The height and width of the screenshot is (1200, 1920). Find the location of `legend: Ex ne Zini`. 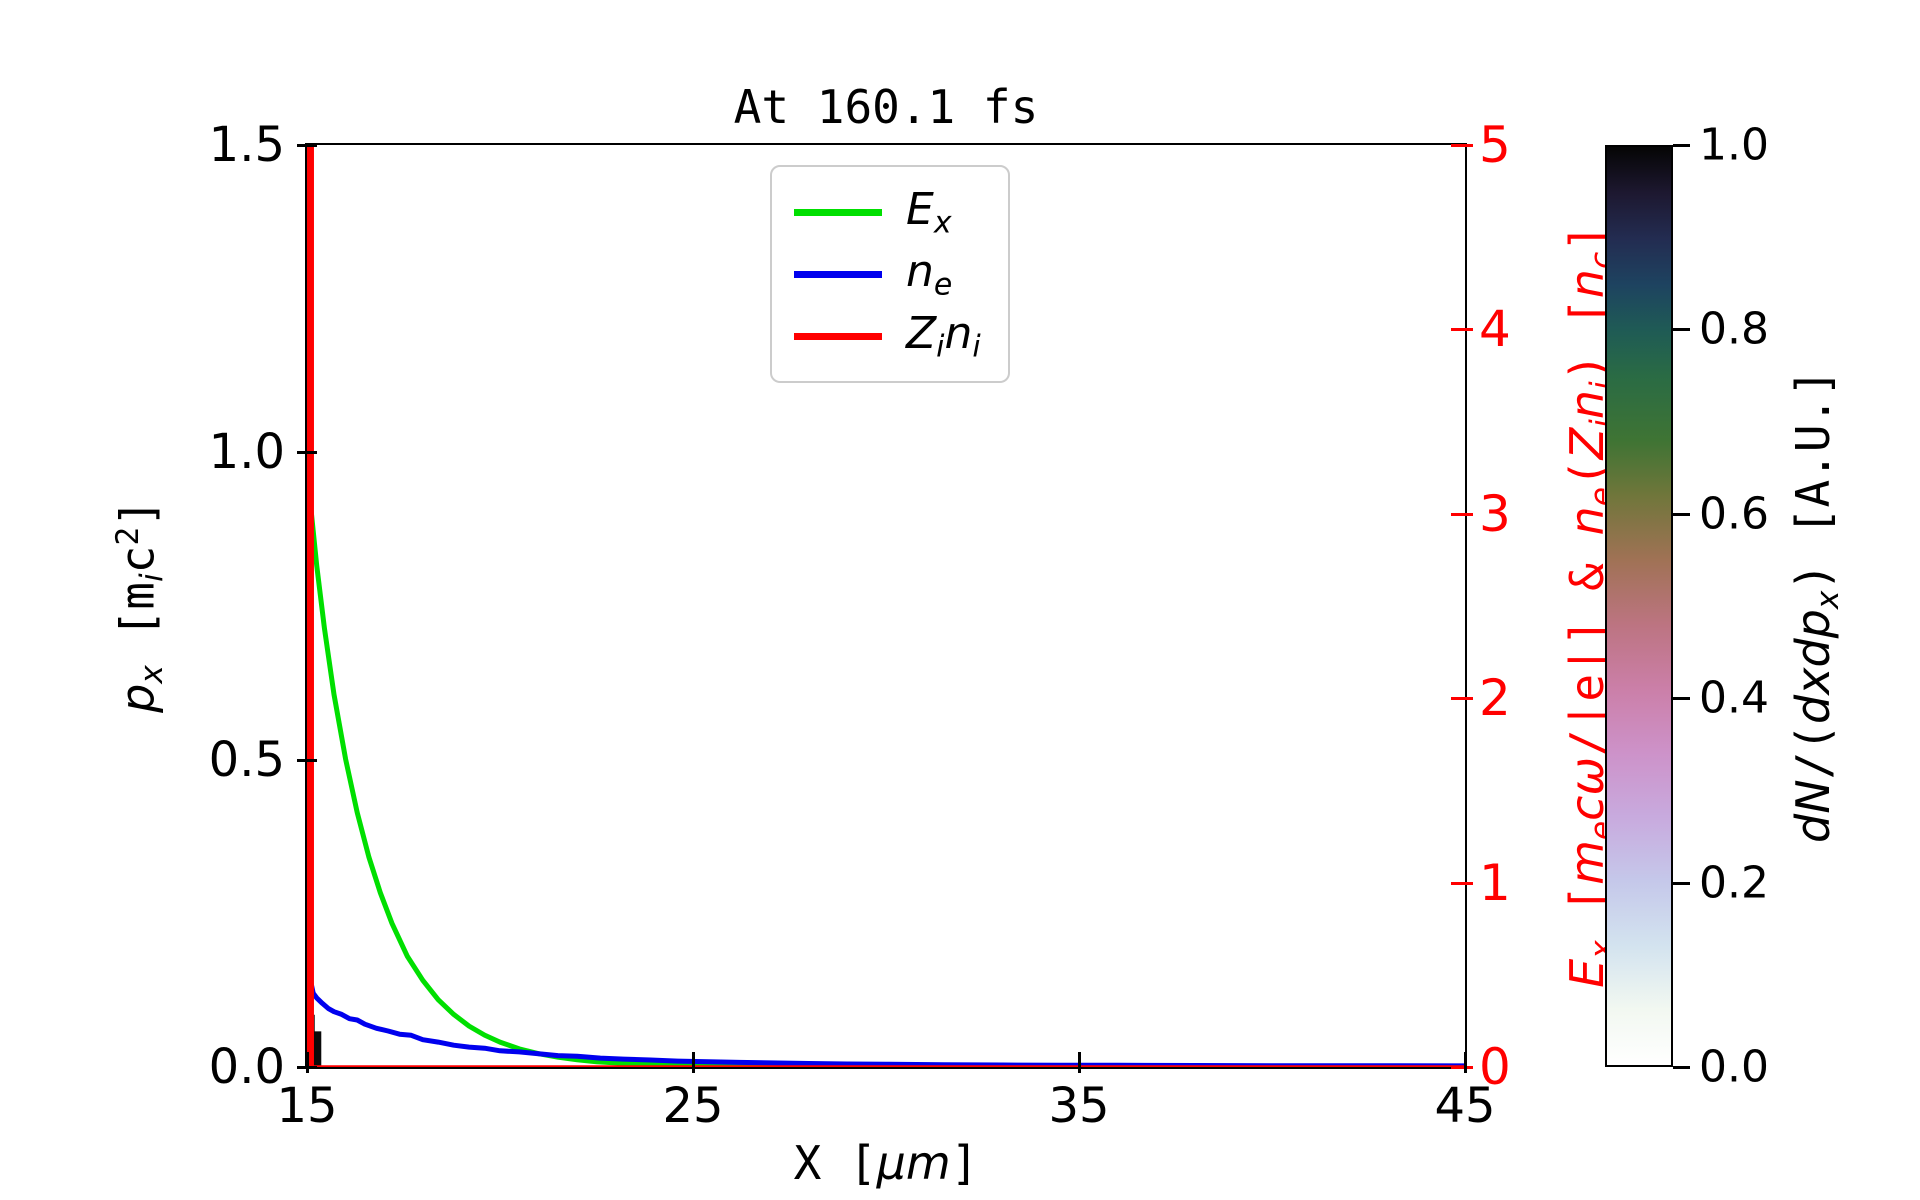

legend: Ex ne Zini is located at coordinates (890, 274).